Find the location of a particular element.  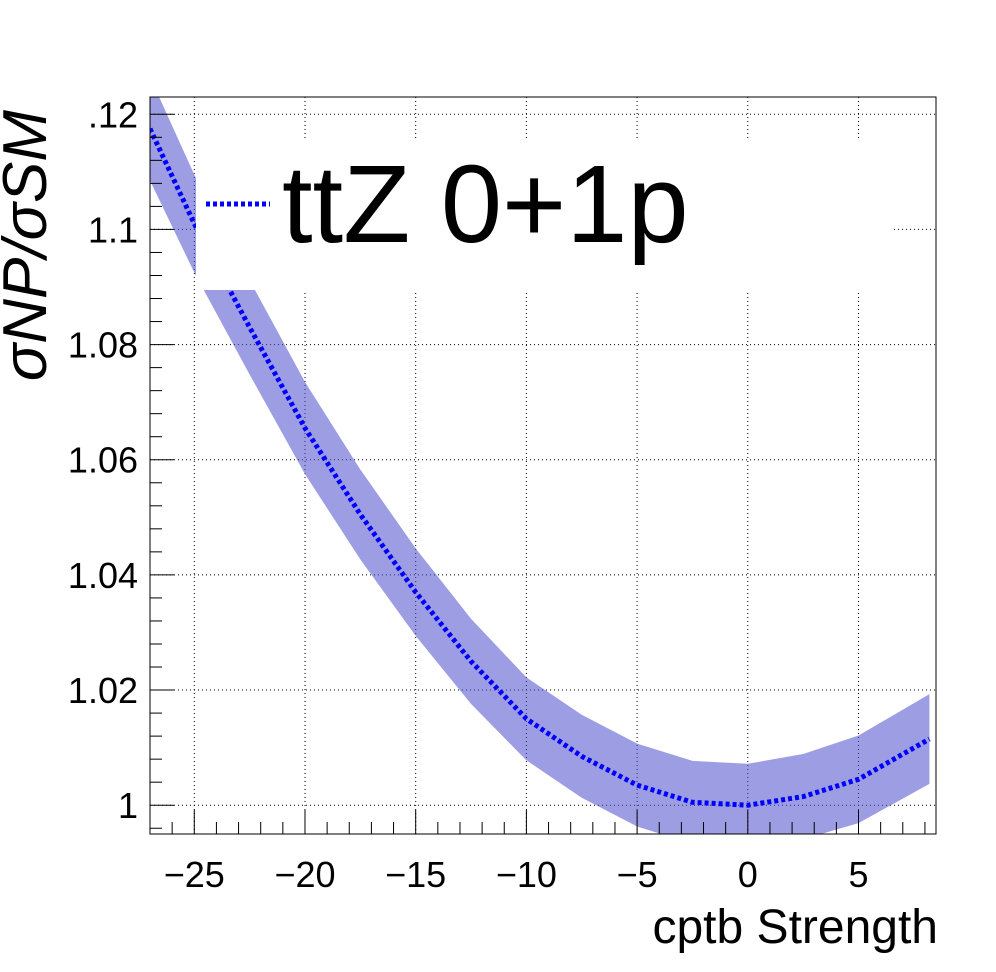

x-tick-label: 5 is located at coordinates (858, 874).